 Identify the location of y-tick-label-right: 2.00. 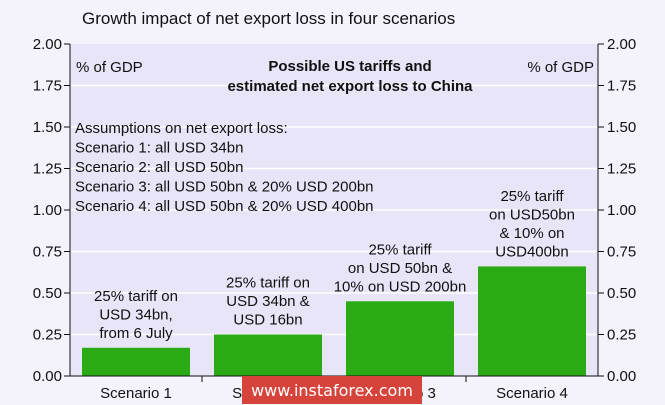
(621, 44).